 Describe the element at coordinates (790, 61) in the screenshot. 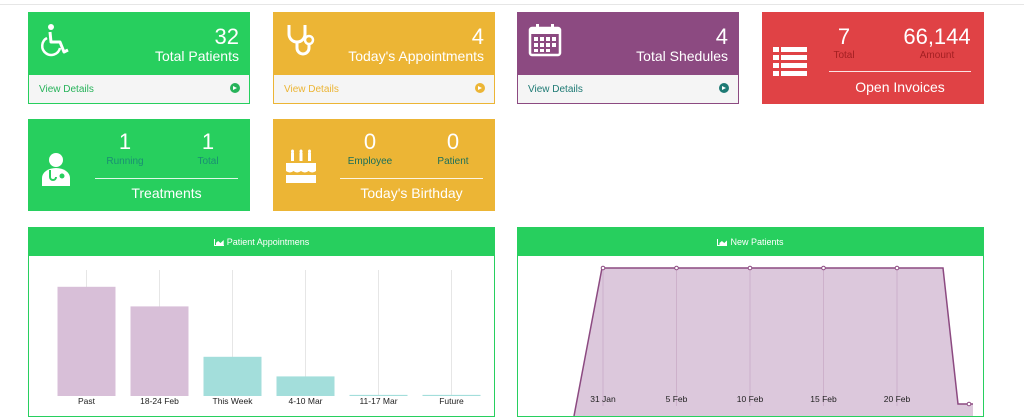

I see `list-icon` at that location.